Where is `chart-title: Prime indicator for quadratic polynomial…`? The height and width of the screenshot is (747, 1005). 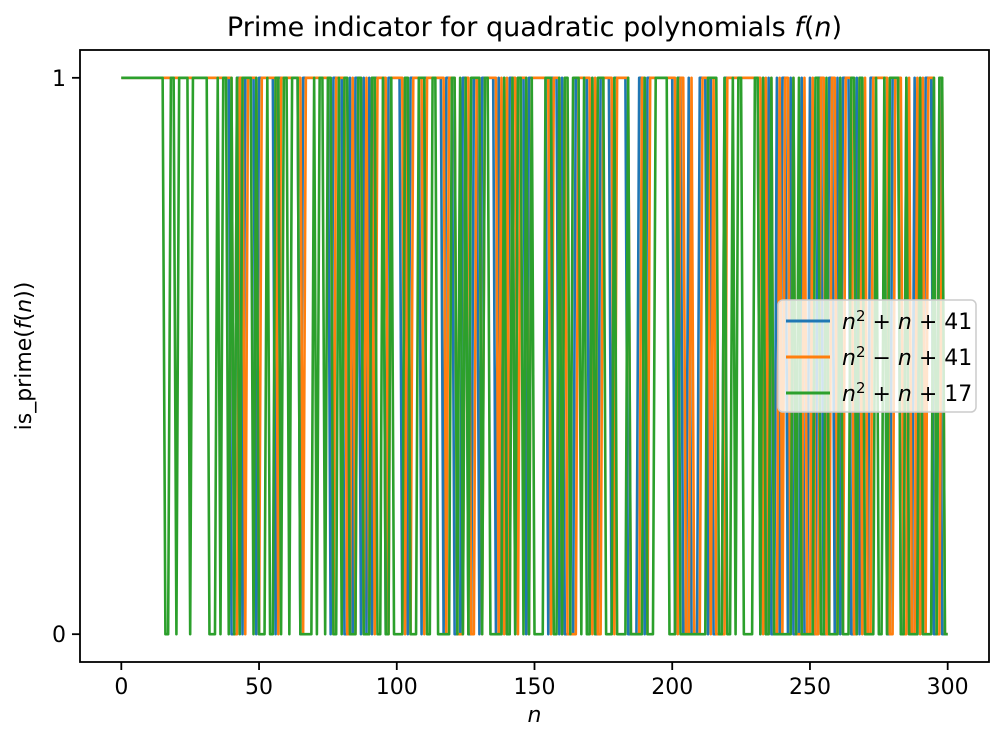
chart-title: Prime indicator for quadratic polynomial… is located at coordinates (534, 27).